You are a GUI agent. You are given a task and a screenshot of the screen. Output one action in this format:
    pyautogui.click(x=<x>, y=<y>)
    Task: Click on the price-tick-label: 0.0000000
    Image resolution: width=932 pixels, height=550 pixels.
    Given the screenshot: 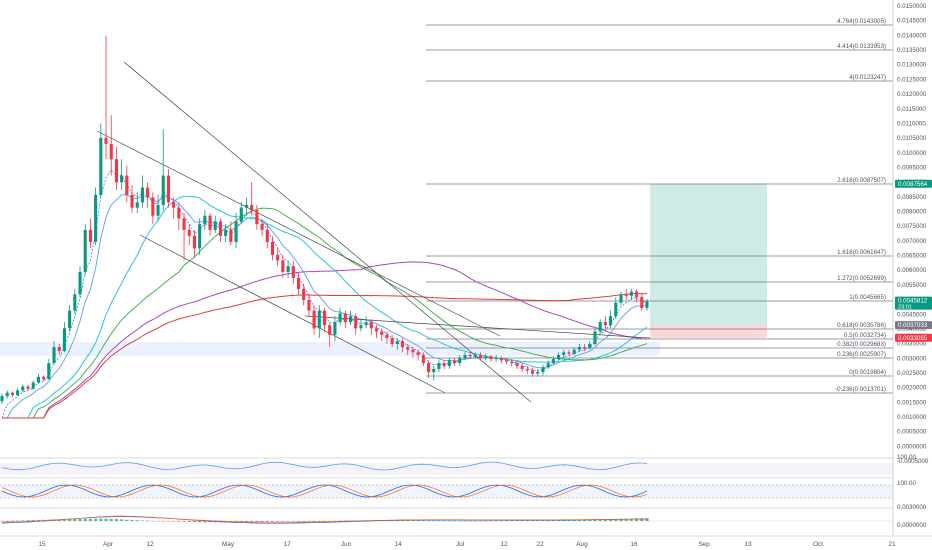 What is the action you would take?
    pyautogui.click(x=912, y=446)
    